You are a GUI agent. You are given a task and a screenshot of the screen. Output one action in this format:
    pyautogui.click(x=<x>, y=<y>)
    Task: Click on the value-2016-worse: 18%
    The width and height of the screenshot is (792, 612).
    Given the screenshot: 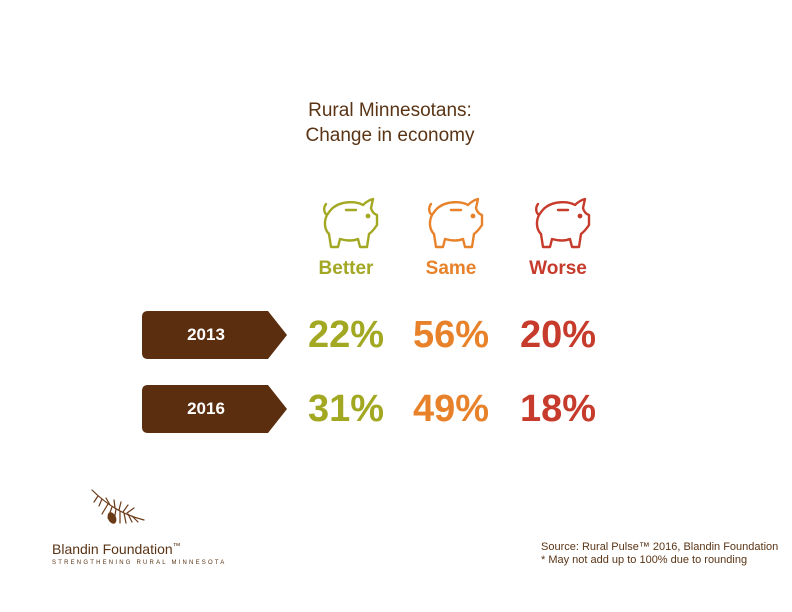 What is the action you would take?
    pyautogui.click(x=558, y=409)
    